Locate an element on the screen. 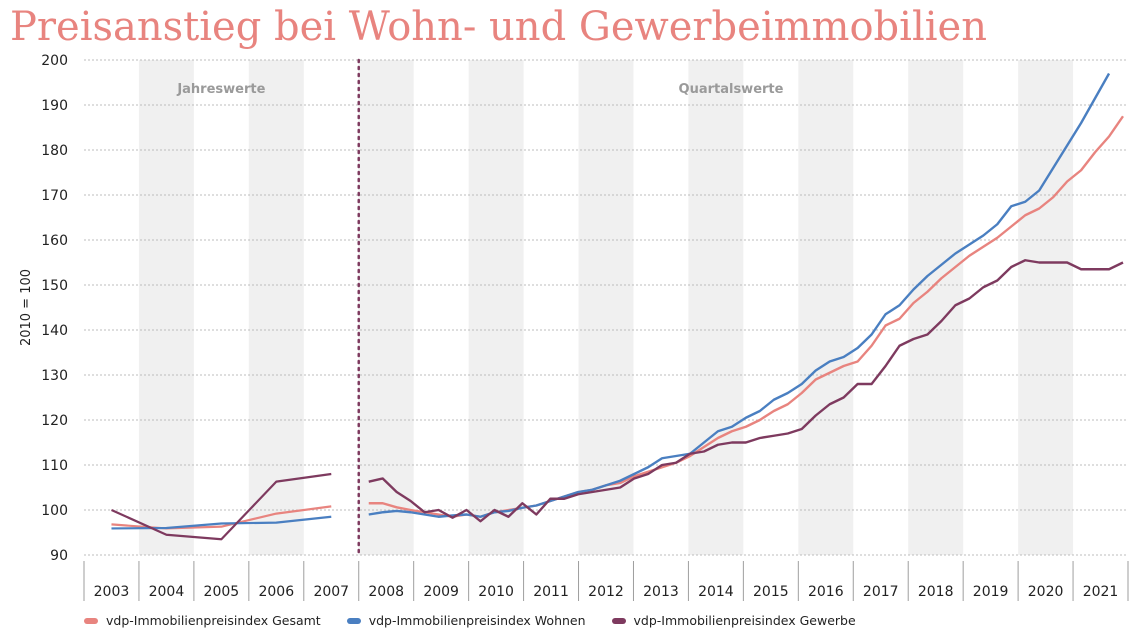 The height and width of the screenshot is (642, 1144). x-tick-label-2013: 2013 is located at coordinates (661, 592).